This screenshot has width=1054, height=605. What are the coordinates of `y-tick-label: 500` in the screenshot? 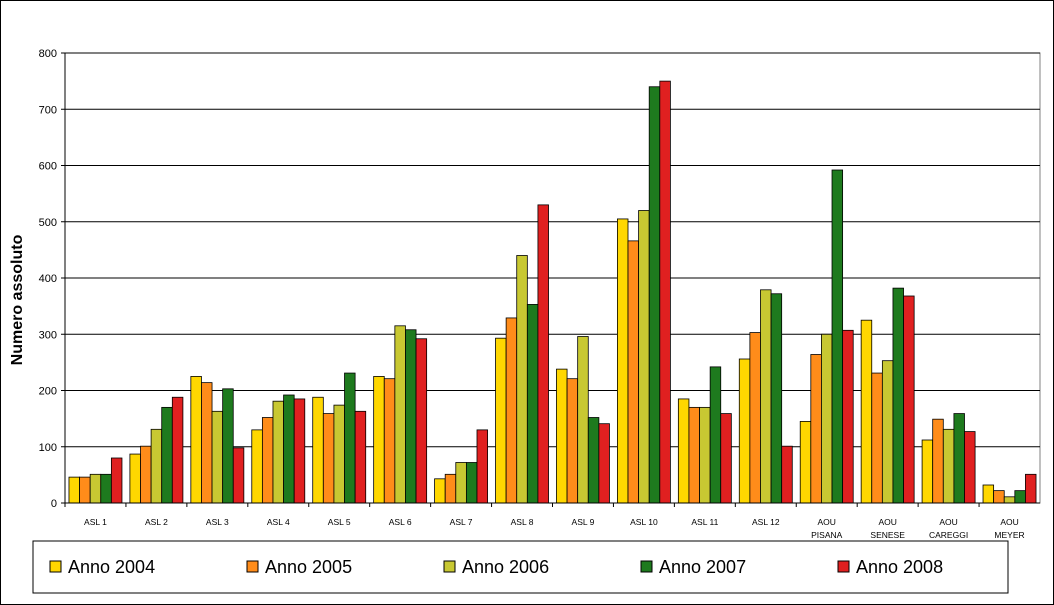 It's located at (48, 223).